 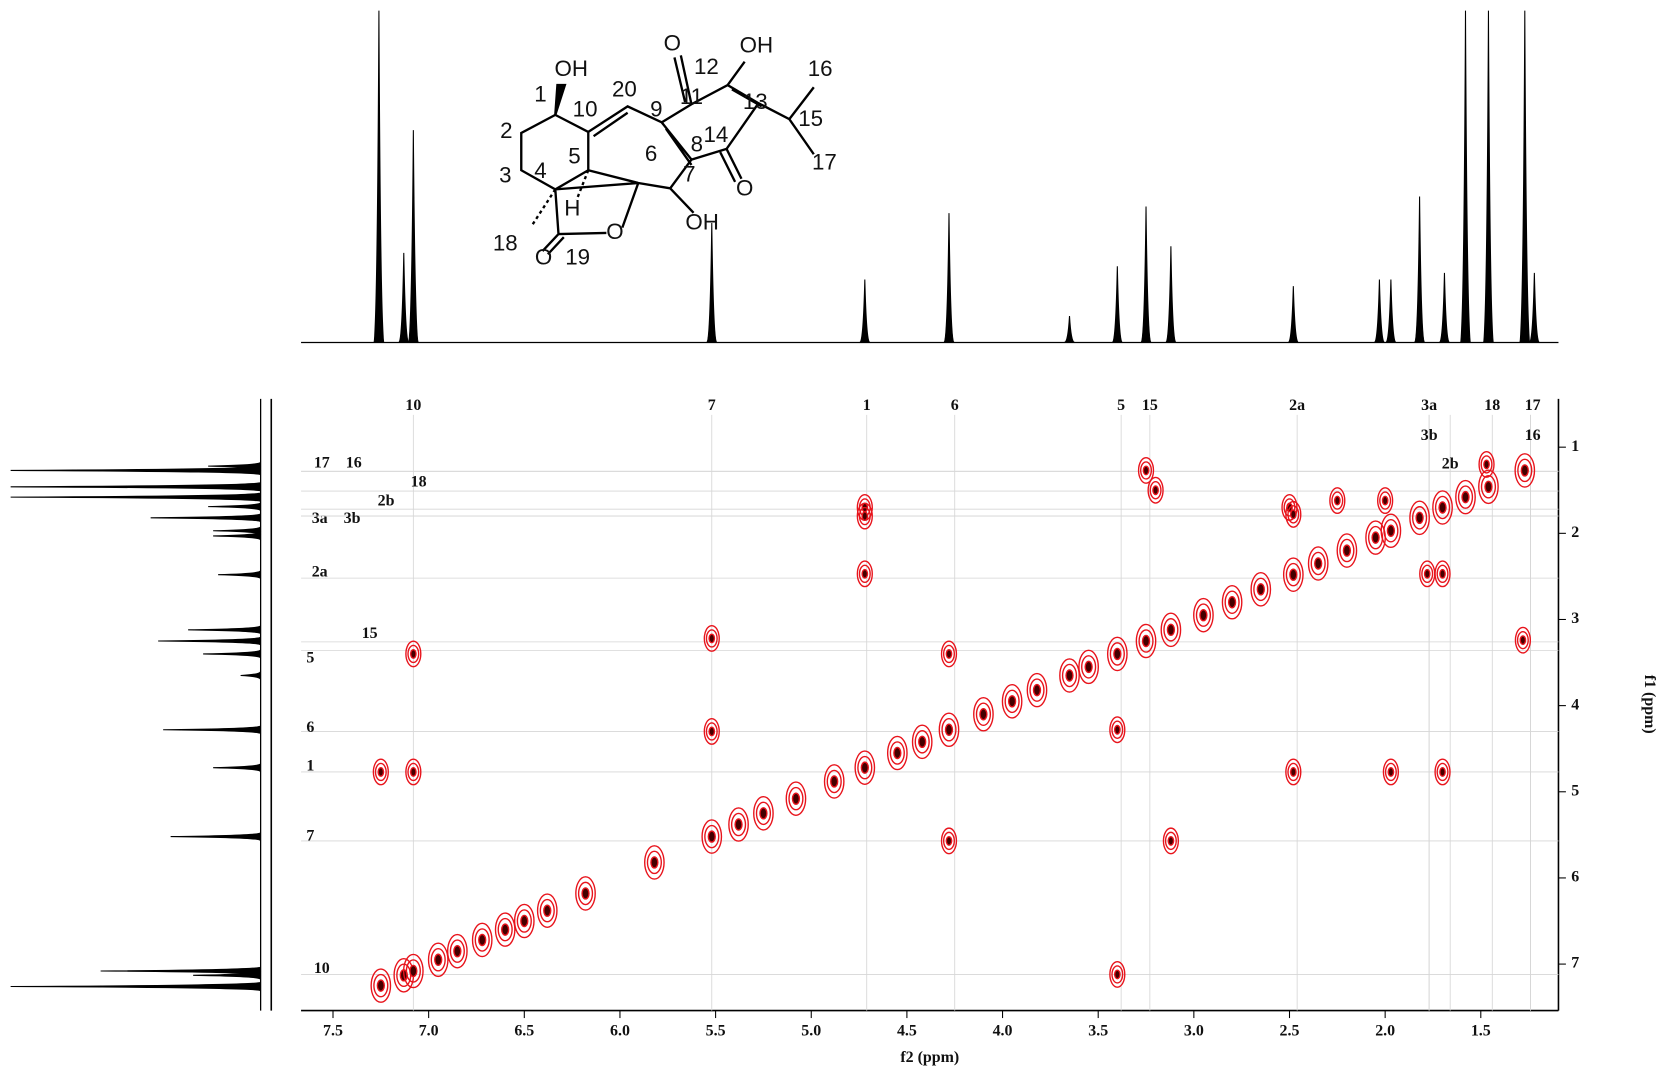 I want to click on x-tick-label: 3.0, so click(x=1194, y=1031).